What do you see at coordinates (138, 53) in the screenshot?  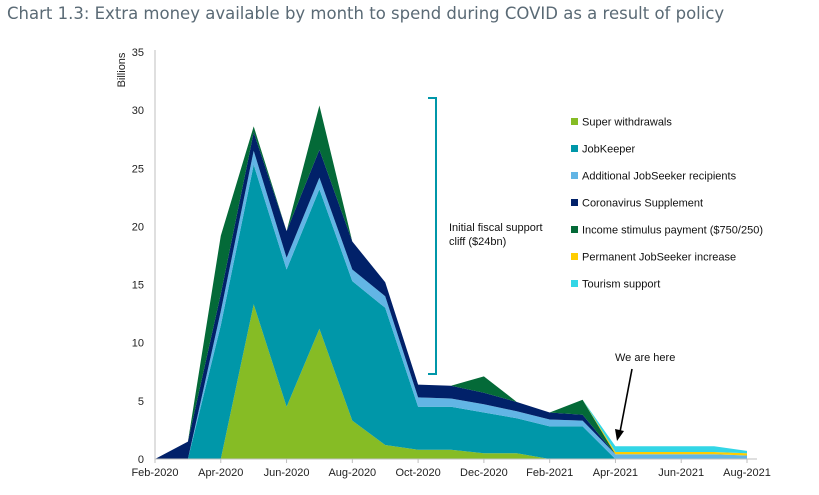 I see `y-tick-label-7: 35` at bounding box center [138, 53].